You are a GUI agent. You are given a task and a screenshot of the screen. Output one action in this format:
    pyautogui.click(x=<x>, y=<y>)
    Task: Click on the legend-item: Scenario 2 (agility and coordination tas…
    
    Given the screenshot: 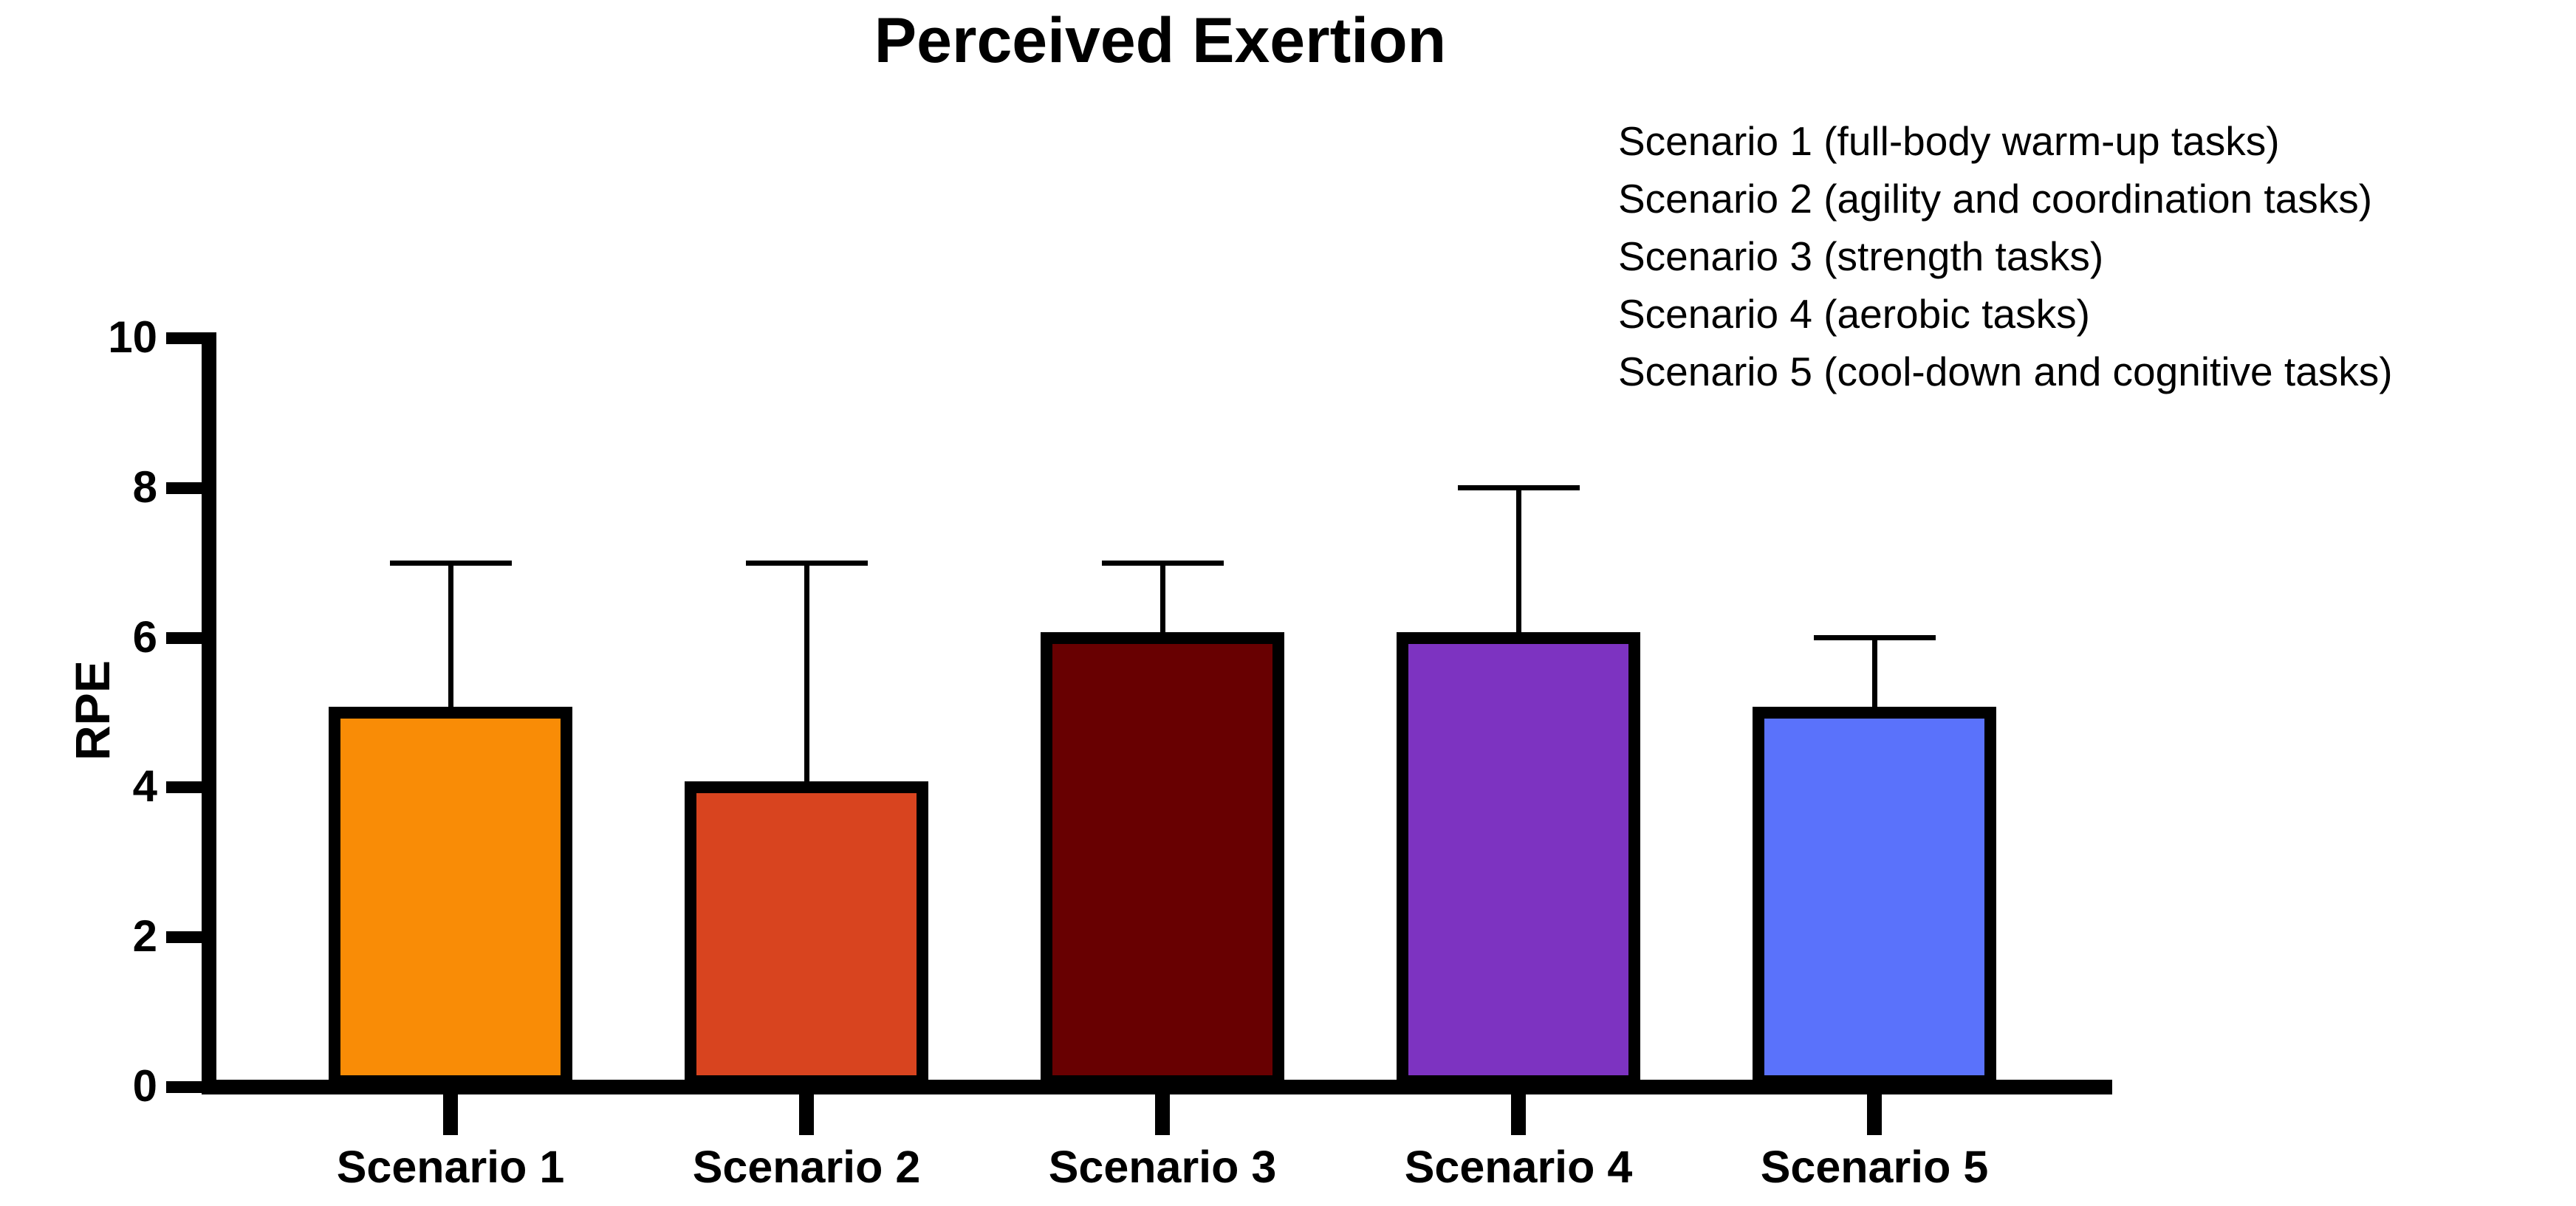 What is the action you would take?
    pyautogui.click(x=1995, y=199)
    